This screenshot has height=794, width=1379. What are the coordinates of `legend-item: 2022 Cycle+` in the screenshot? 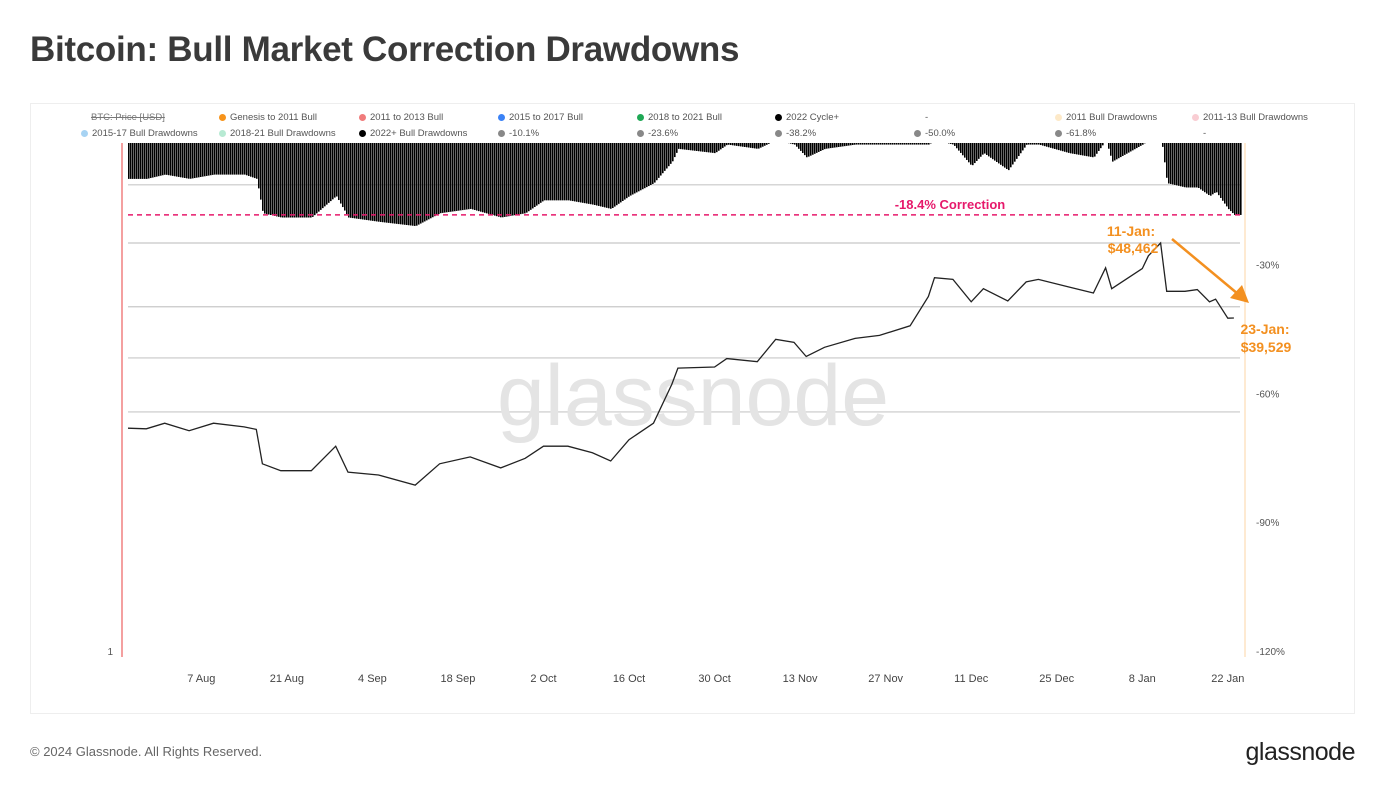 It's located at (807, 117).